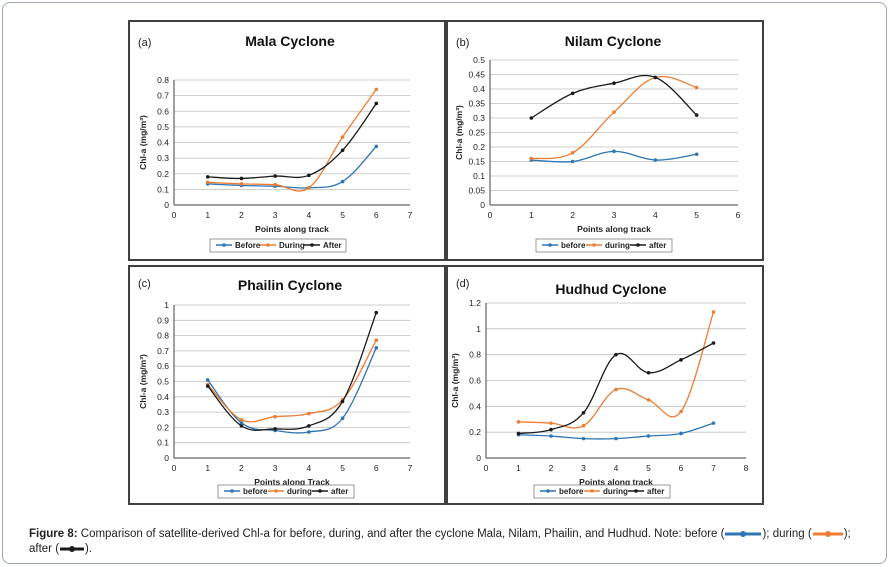 The image size is (890, 567). What do you see at coordinates (613, 41) in the screenshot?
I see `chart-title: Nilam Cyclone` at bounding box center [613, 41].